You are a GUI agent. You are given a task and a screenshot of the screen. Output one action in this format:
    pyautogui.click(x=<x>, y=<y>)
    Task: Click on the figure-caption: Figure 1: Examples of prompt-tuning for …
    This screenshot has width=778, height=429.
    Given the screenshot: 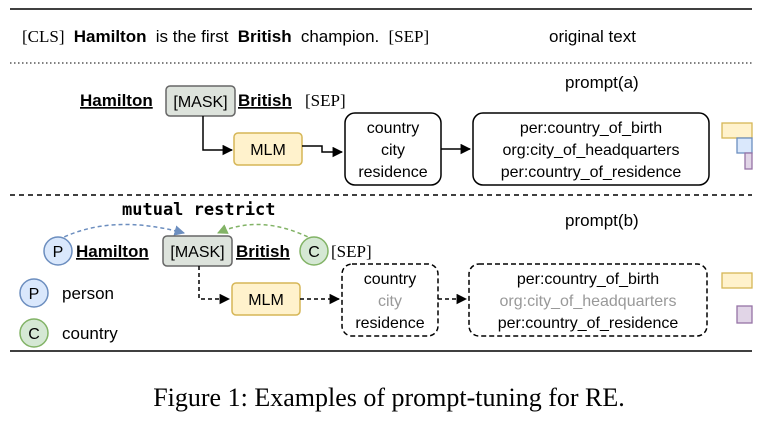 What is the action you would take?
    pyautogui.click(x=389, y=397)
    